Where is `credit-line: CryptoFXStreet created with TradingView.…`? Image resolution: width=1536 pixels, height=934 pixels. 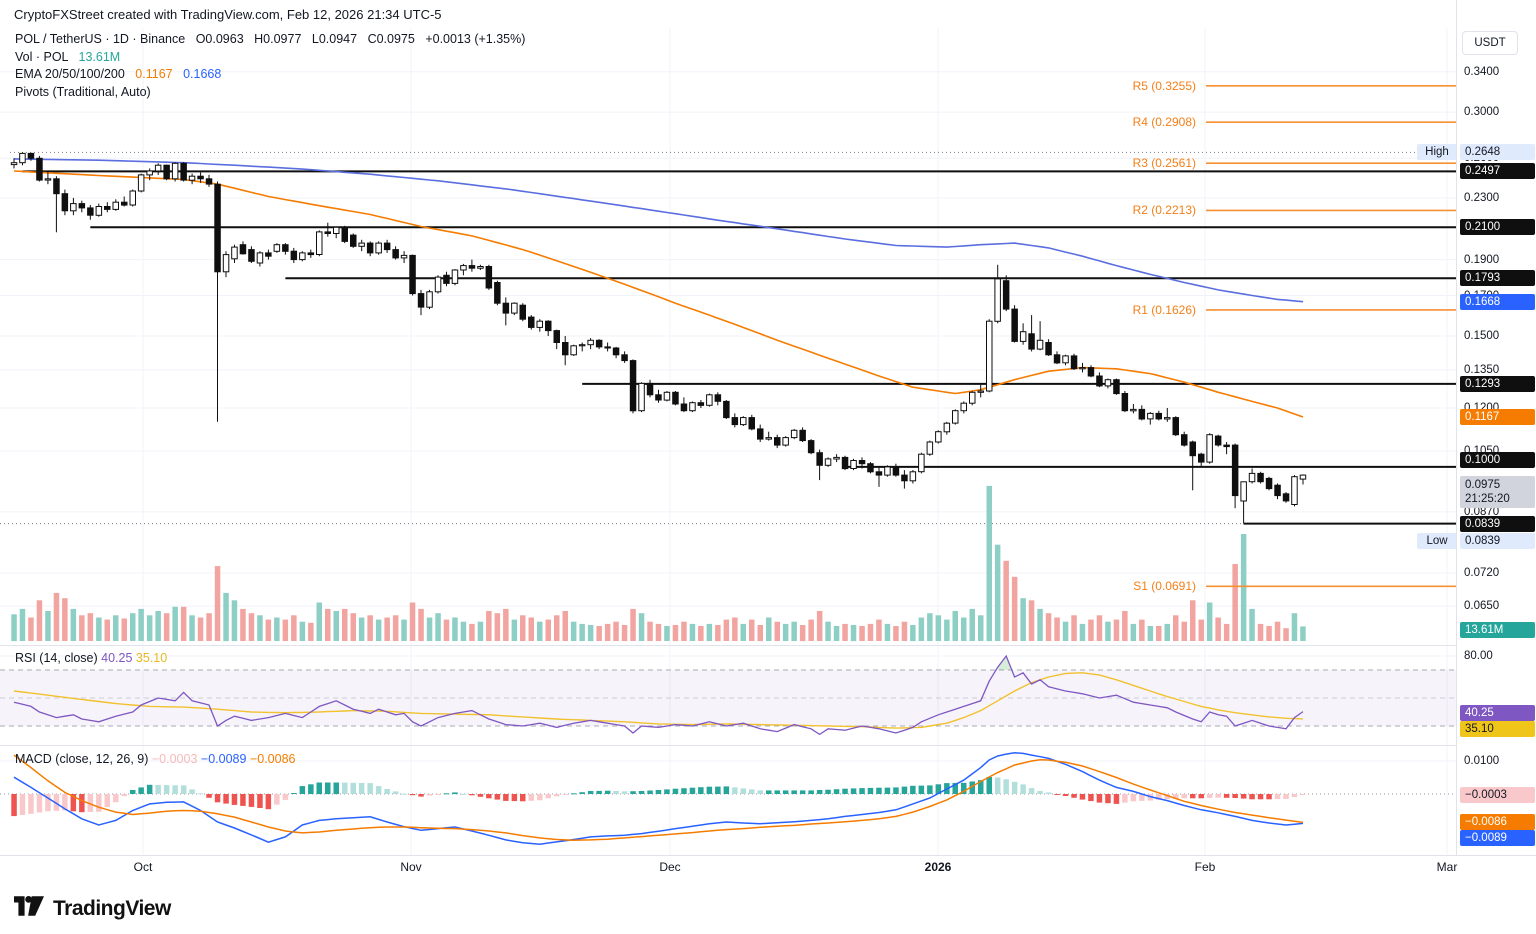 credit-line: CryptoFXStreet created with TradingView.… is located at coordinates (228, 14).